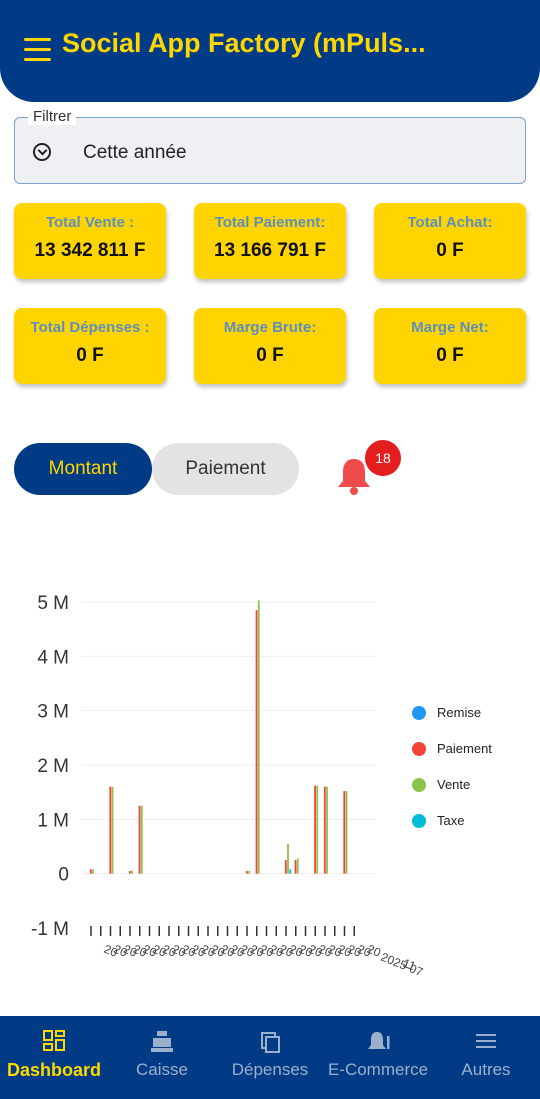  What do you see at coordinates (409, 965) in the screenshot?
I see `x-tick-label: 11` at bounding box center [409, 965].